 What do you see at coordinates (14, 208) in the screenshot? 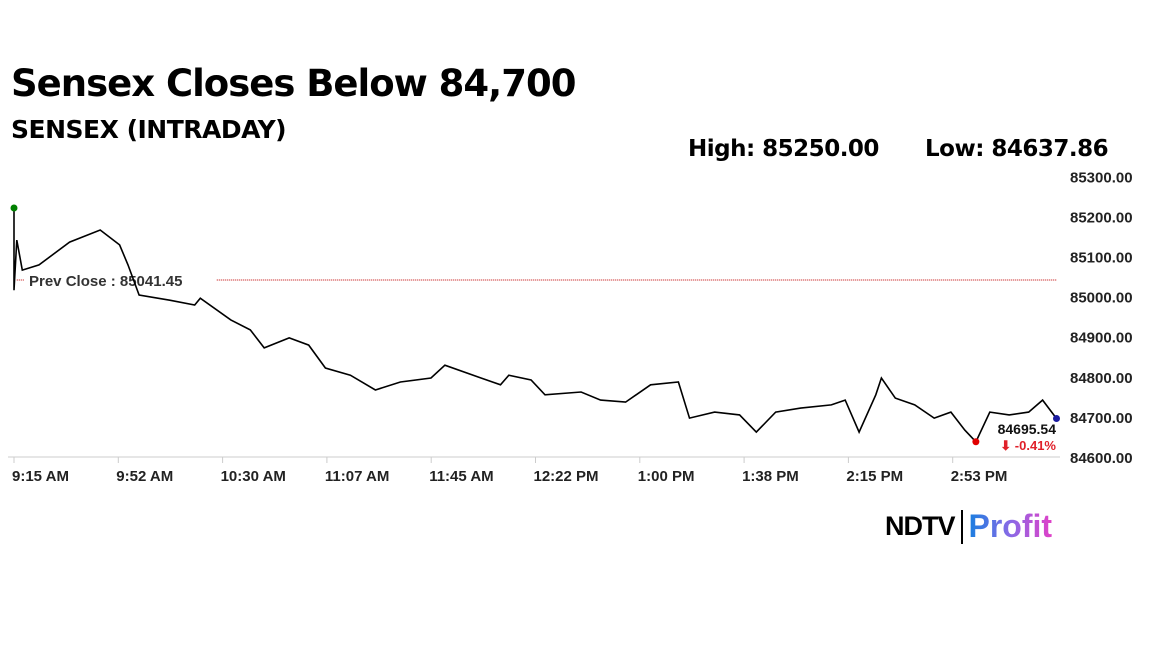
I see `open-high-marker` at bounding box center [14, 208].